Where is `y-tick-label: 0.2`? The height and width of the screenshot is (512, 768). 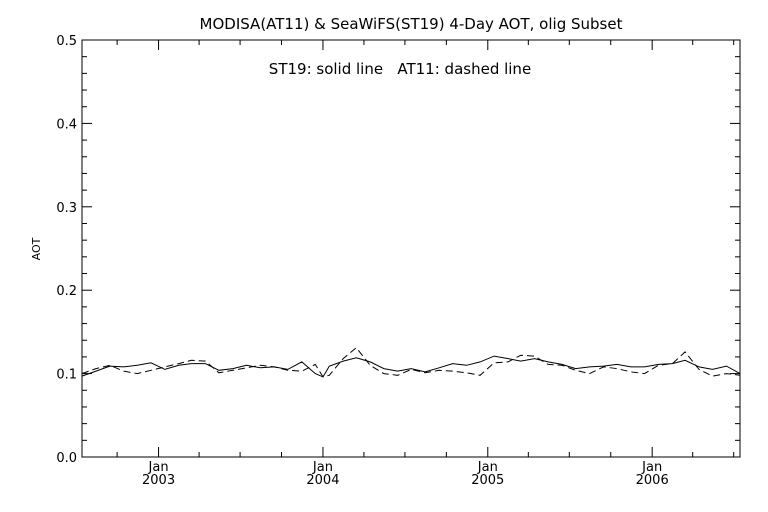 y-tick-label: 0.2 is located at coordinates (66, 291).